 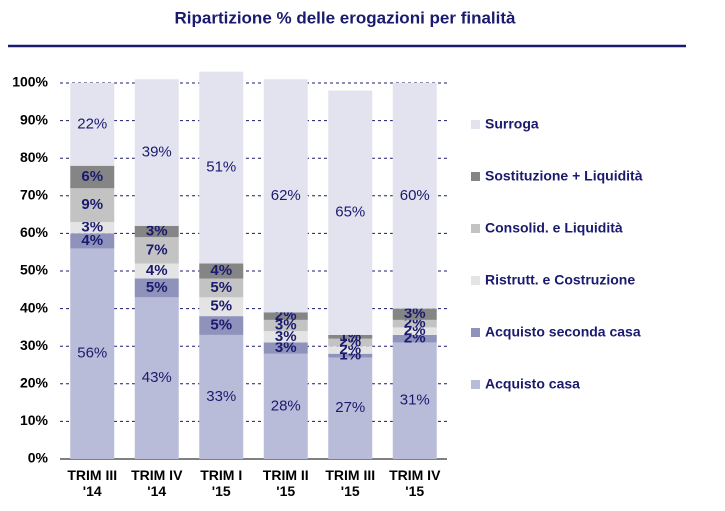 I want to click on data-label: 43%, so click(x=157, y=377).